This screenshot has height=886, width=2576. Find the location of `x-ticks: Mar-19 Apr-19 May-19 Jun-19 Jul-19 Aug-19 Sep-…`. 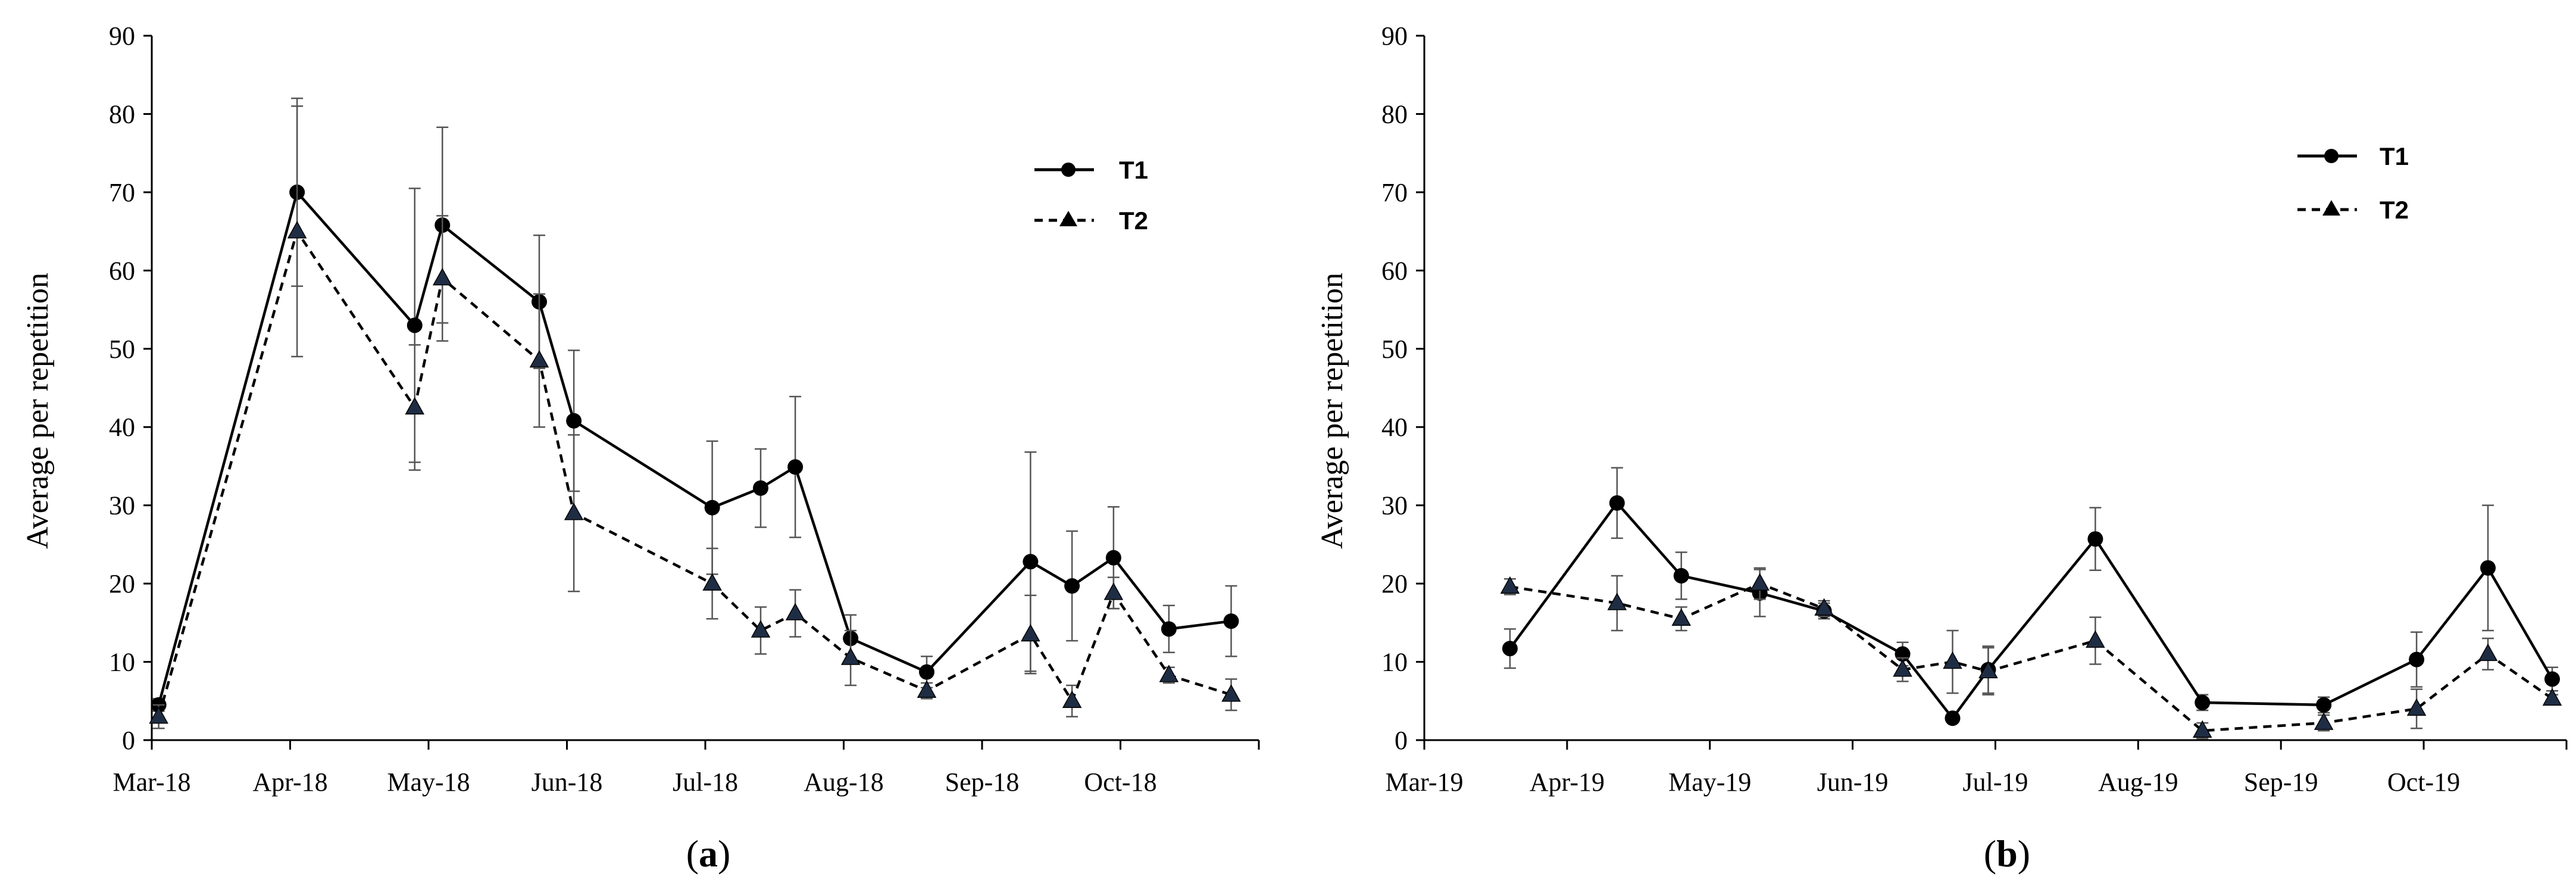

x-ticks: Mar-19 Apr-19 May-19 Jun-19 Jul-19 Aug-19 Sep-… is located at coordinates (1976, 769).